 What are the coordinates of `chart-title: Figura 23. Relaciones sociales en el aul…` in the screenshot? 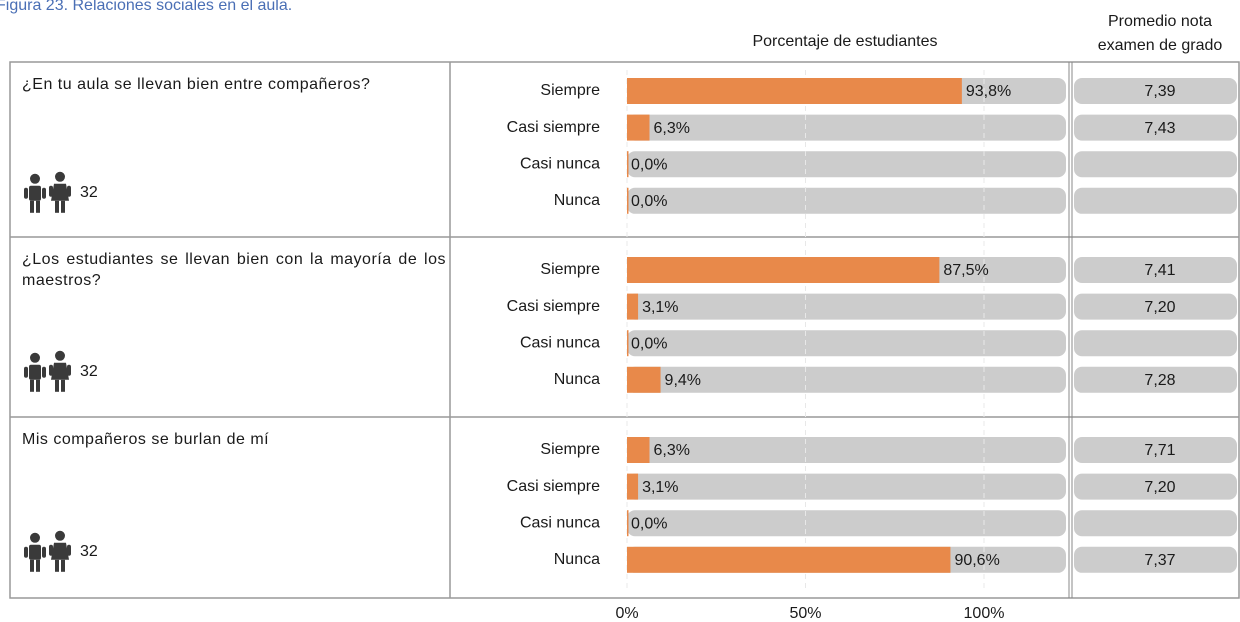 It's located at (146, 7).